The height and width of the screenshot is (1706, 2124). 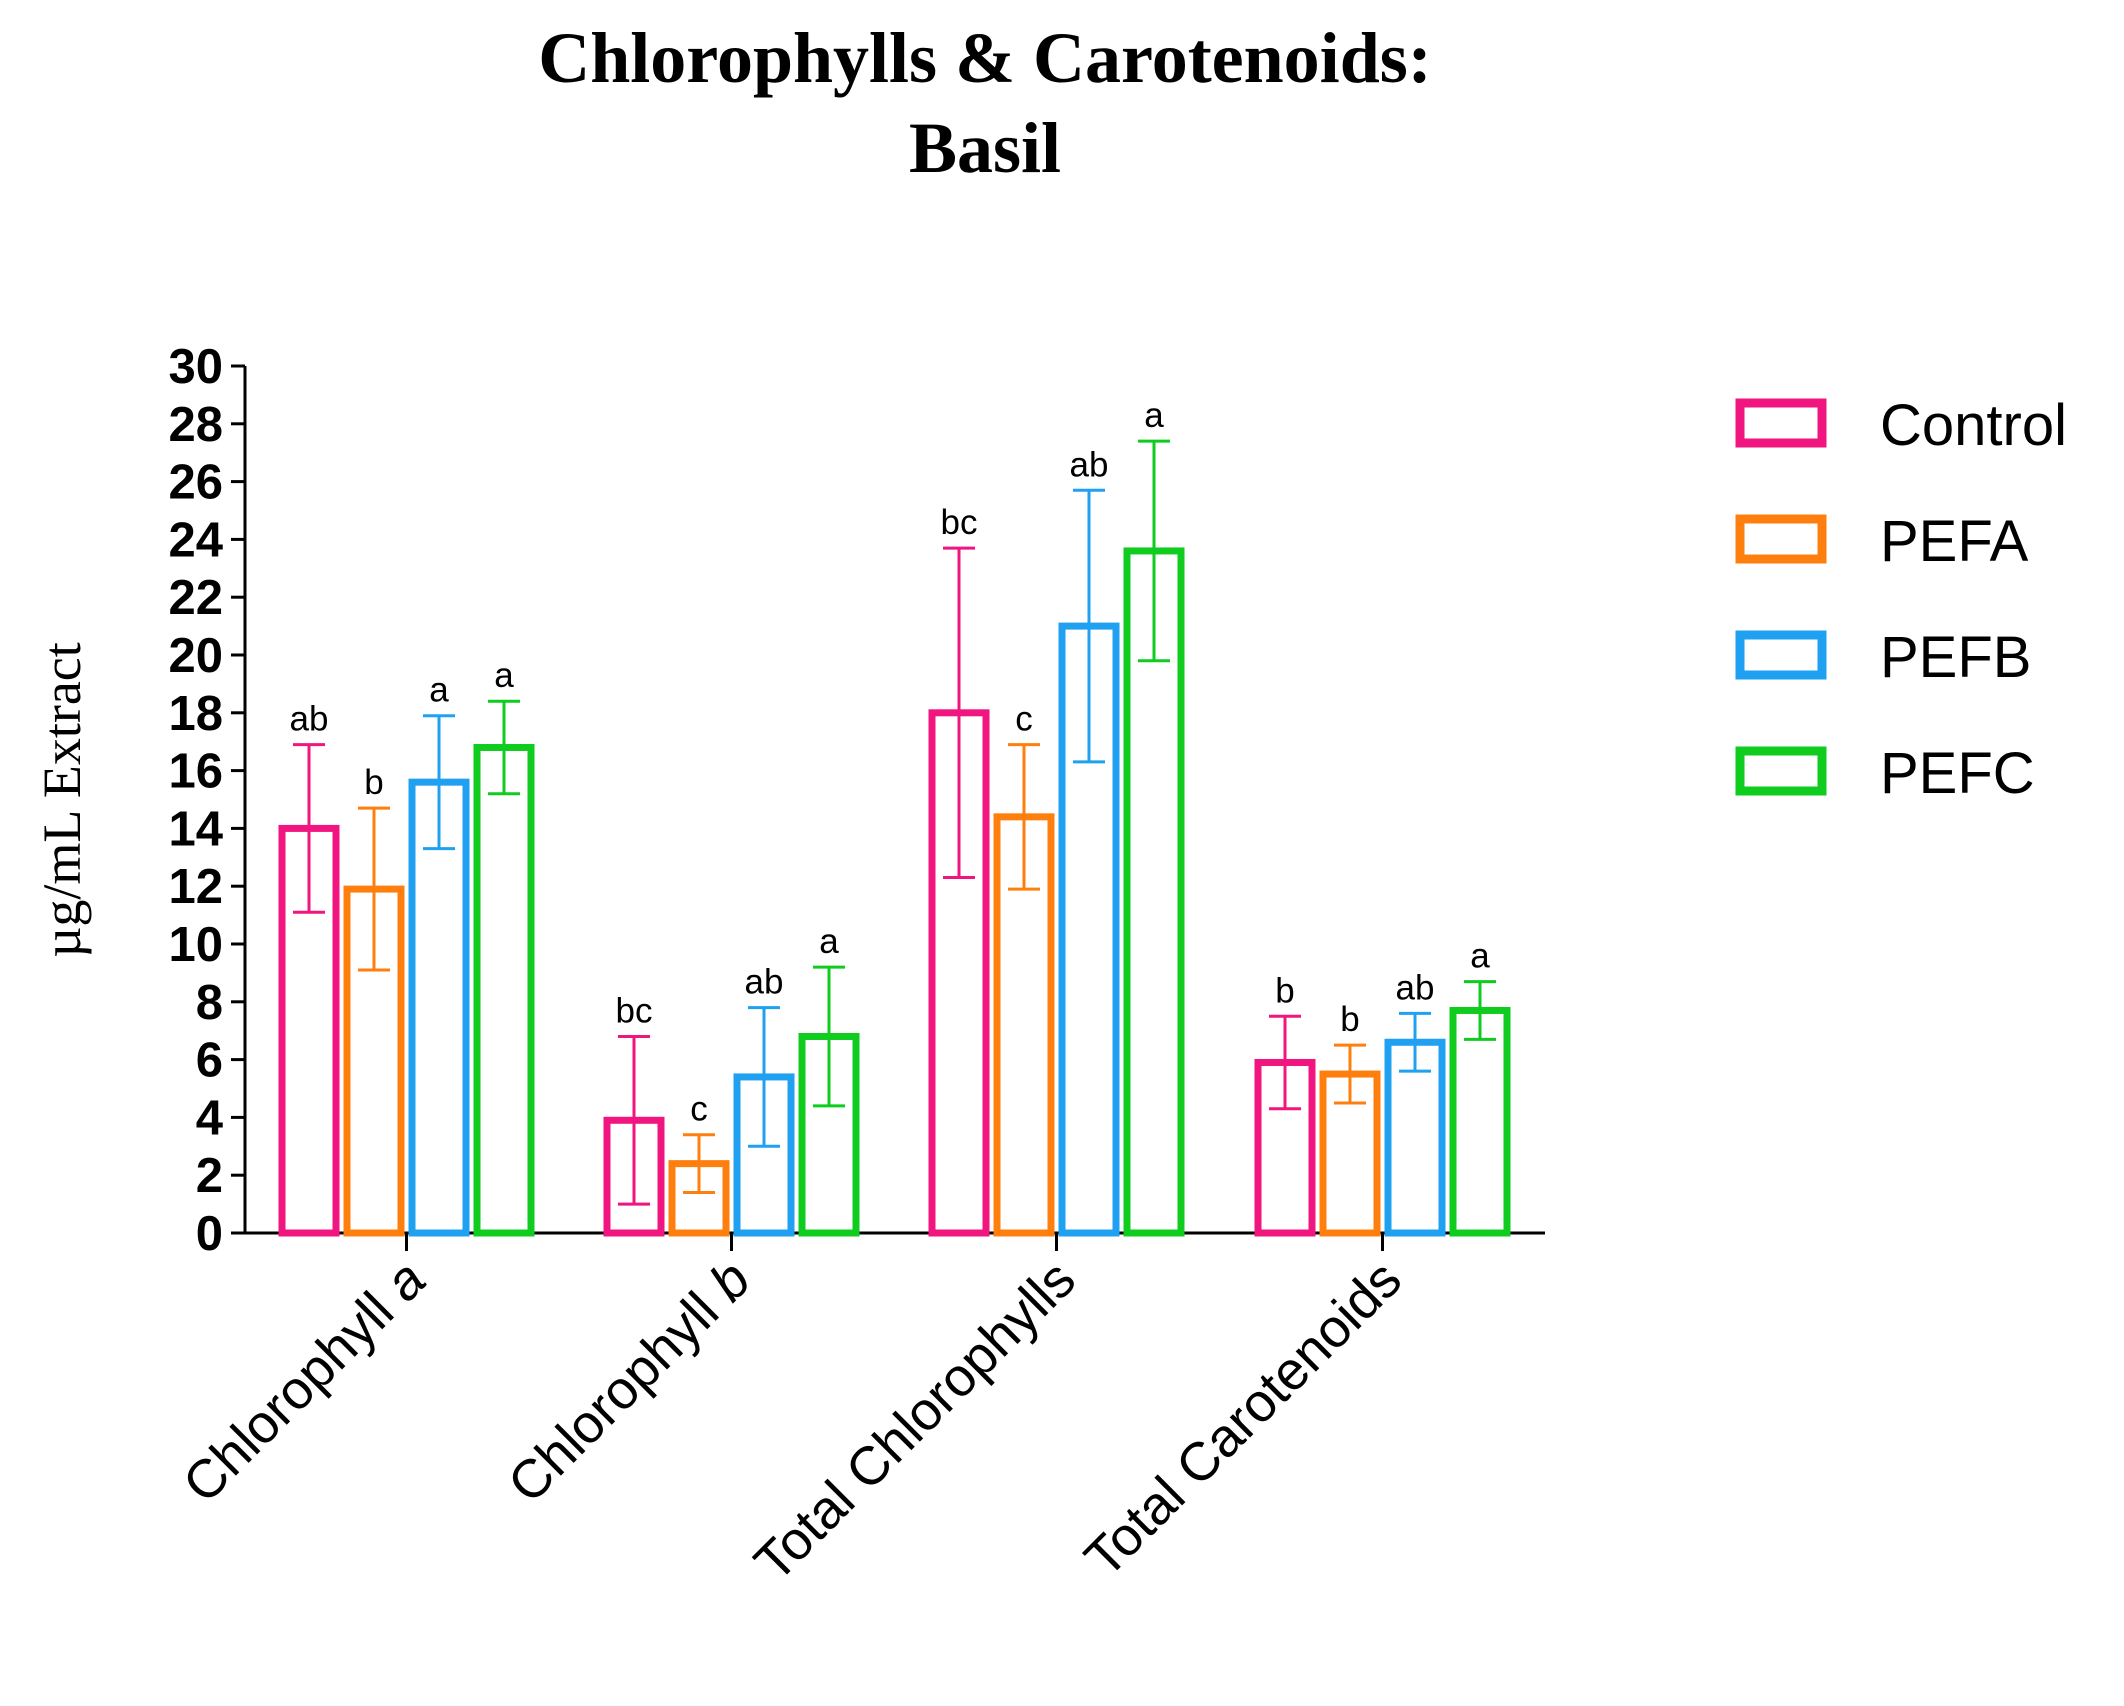 I want to click on y-tick-label: 16, so click(x=195, y=772).